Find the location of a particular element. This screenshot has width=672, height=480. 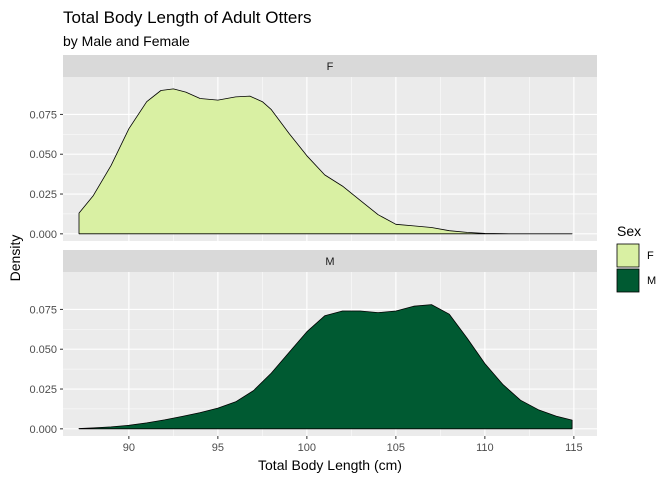

legend-key-m is located at coordinates (628, 280).